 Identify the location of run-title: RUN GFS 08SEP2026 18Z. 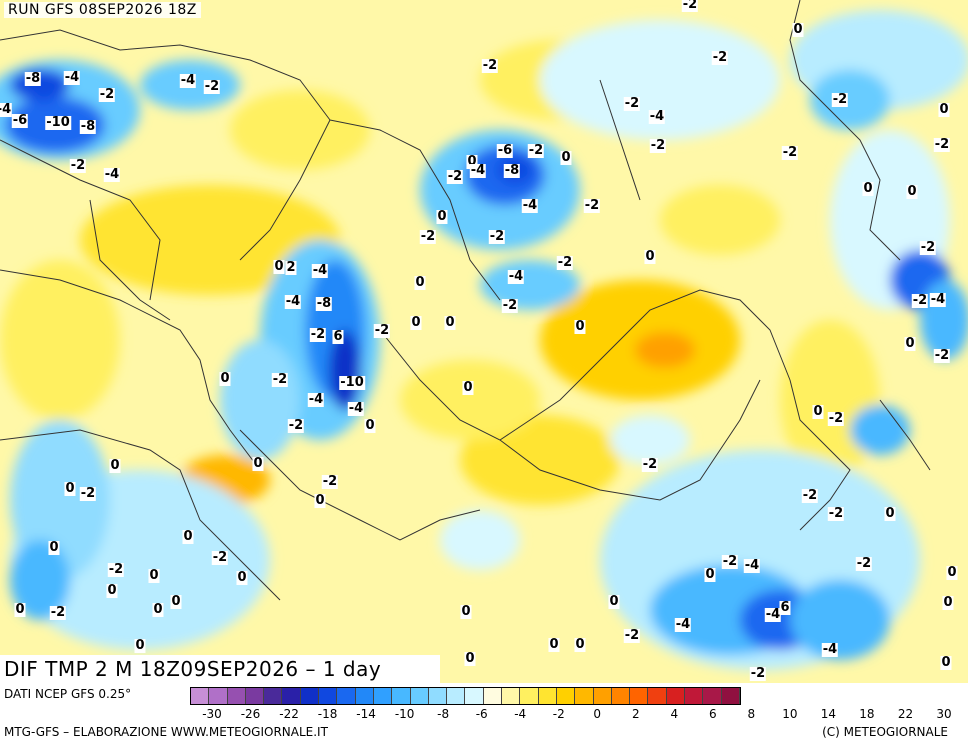
(102, 10).